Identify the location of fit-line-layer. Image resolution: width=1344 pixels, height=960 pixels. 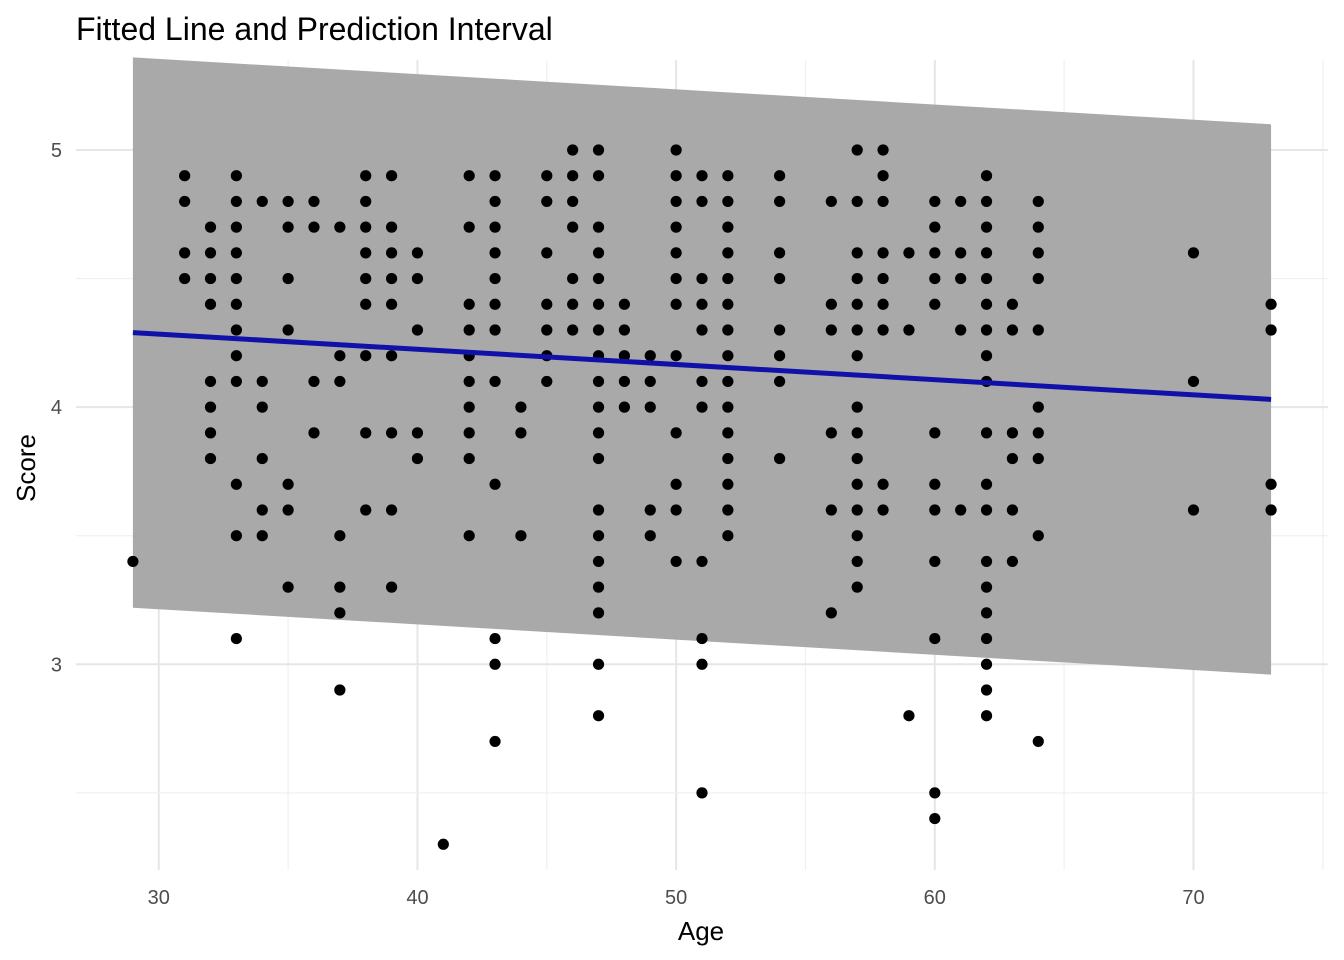
(702, 366).